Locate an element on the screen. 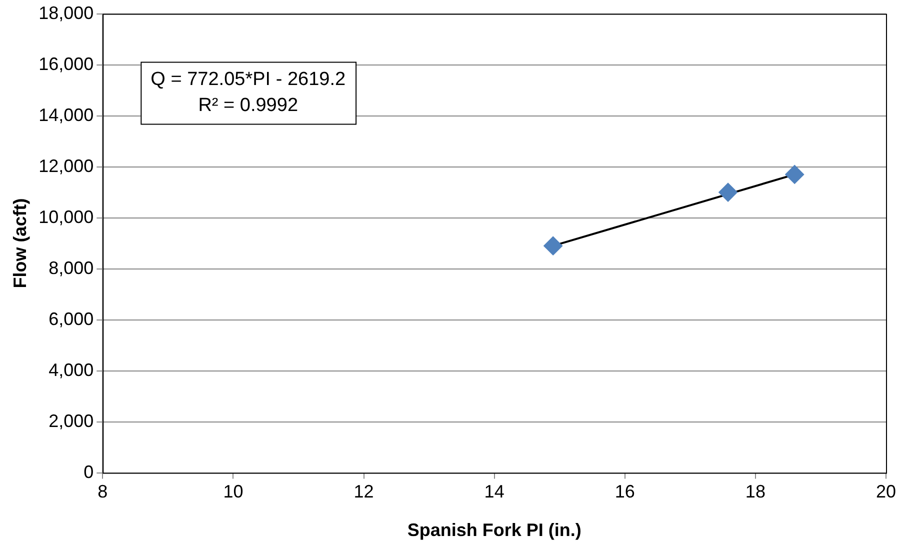  y-tick-label: 18,000 is located at coordinates (66, 12).